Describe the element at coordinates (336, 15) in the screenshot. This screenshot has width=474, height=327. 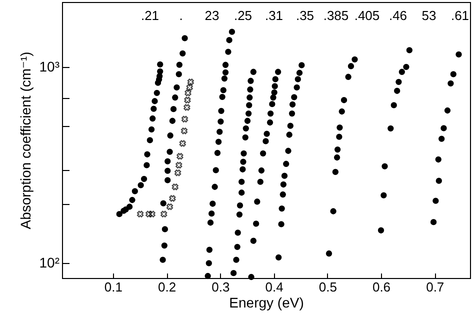
I see `annotation: .385` at that location.